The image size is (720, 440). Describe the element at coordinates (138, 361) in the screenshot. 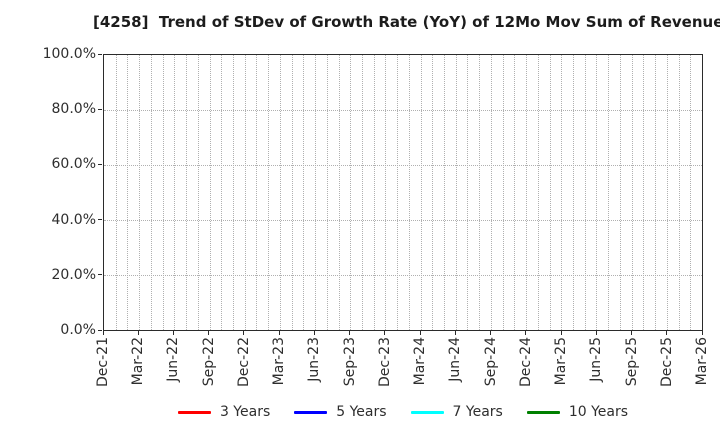

I see `x-tick-label: Mar-22` at that location.